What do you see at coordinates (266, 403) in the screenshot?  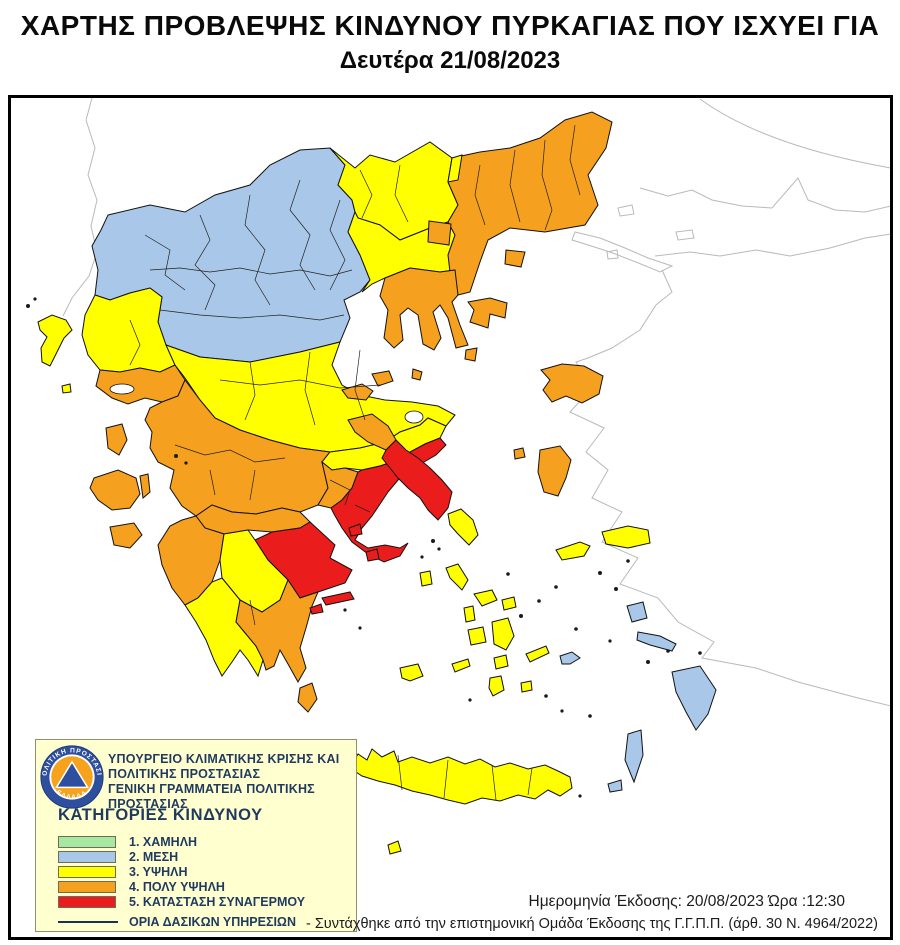 I see `gulf-inlets` at bounding box center [266, 403].